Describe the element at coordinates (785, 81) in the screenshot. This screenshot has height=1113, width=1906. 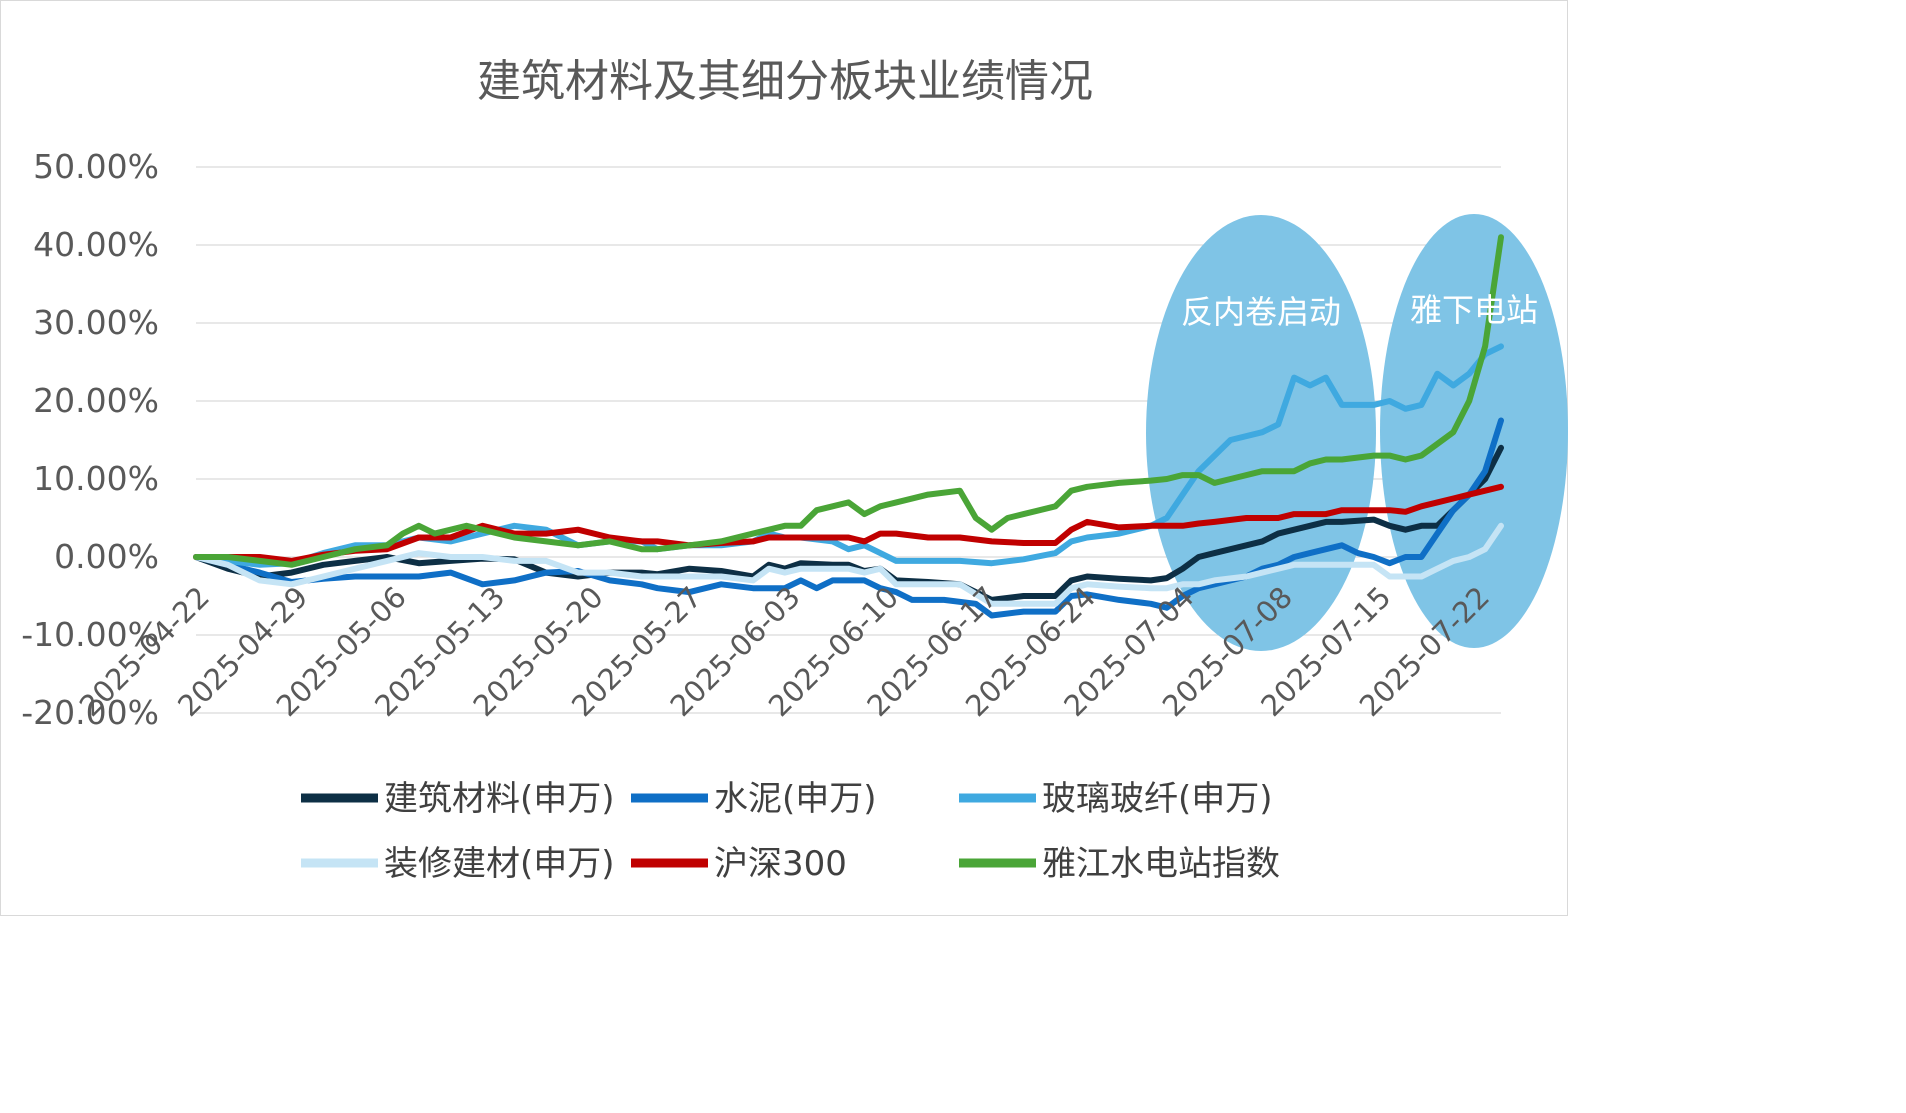
I see `chart-title: 建筑材料及其细分板块业绩情况` at that location.